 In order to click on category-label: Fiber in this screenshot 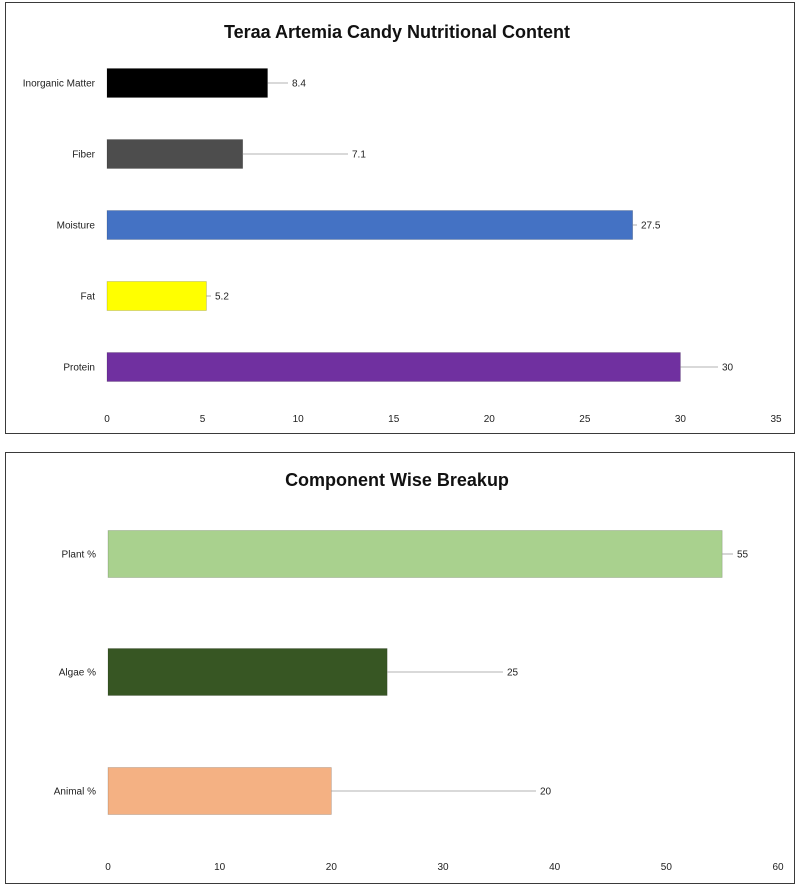, I will do `click(83, 155)`.